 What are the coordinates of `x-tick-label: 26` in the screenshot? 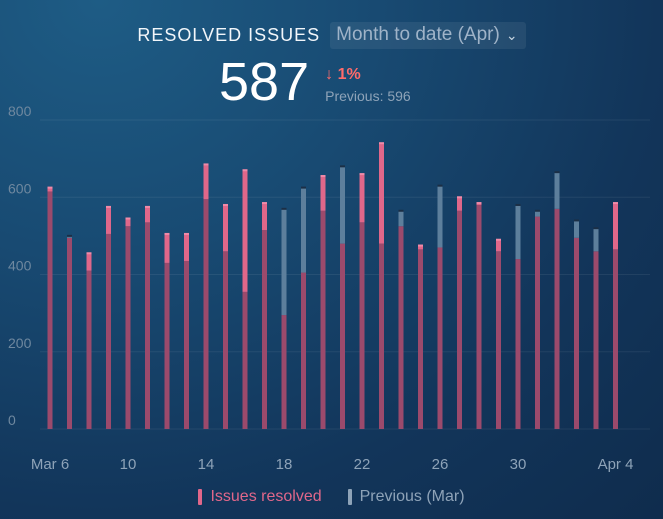 It's located at (440, 464).